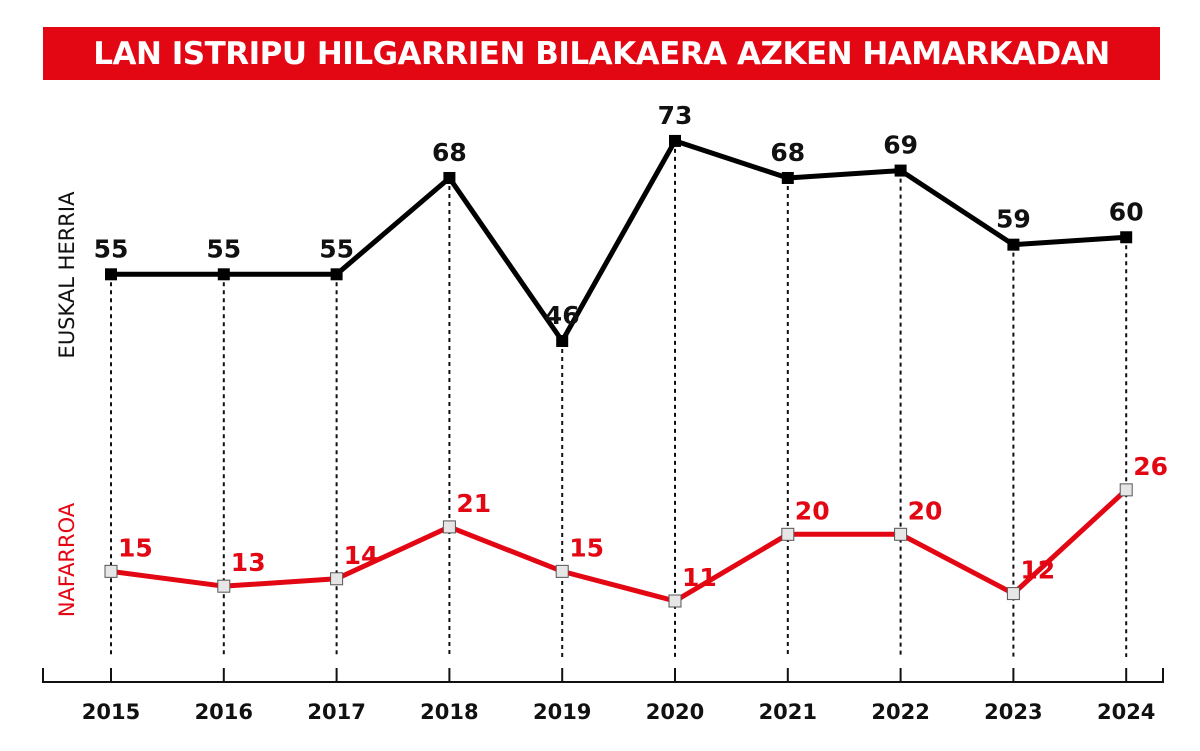 The width and height of the screenshot is (1200, 751). Describe the element at coordinates (1126, 211) in the screenshot. I see `data-label: 60` at that location.